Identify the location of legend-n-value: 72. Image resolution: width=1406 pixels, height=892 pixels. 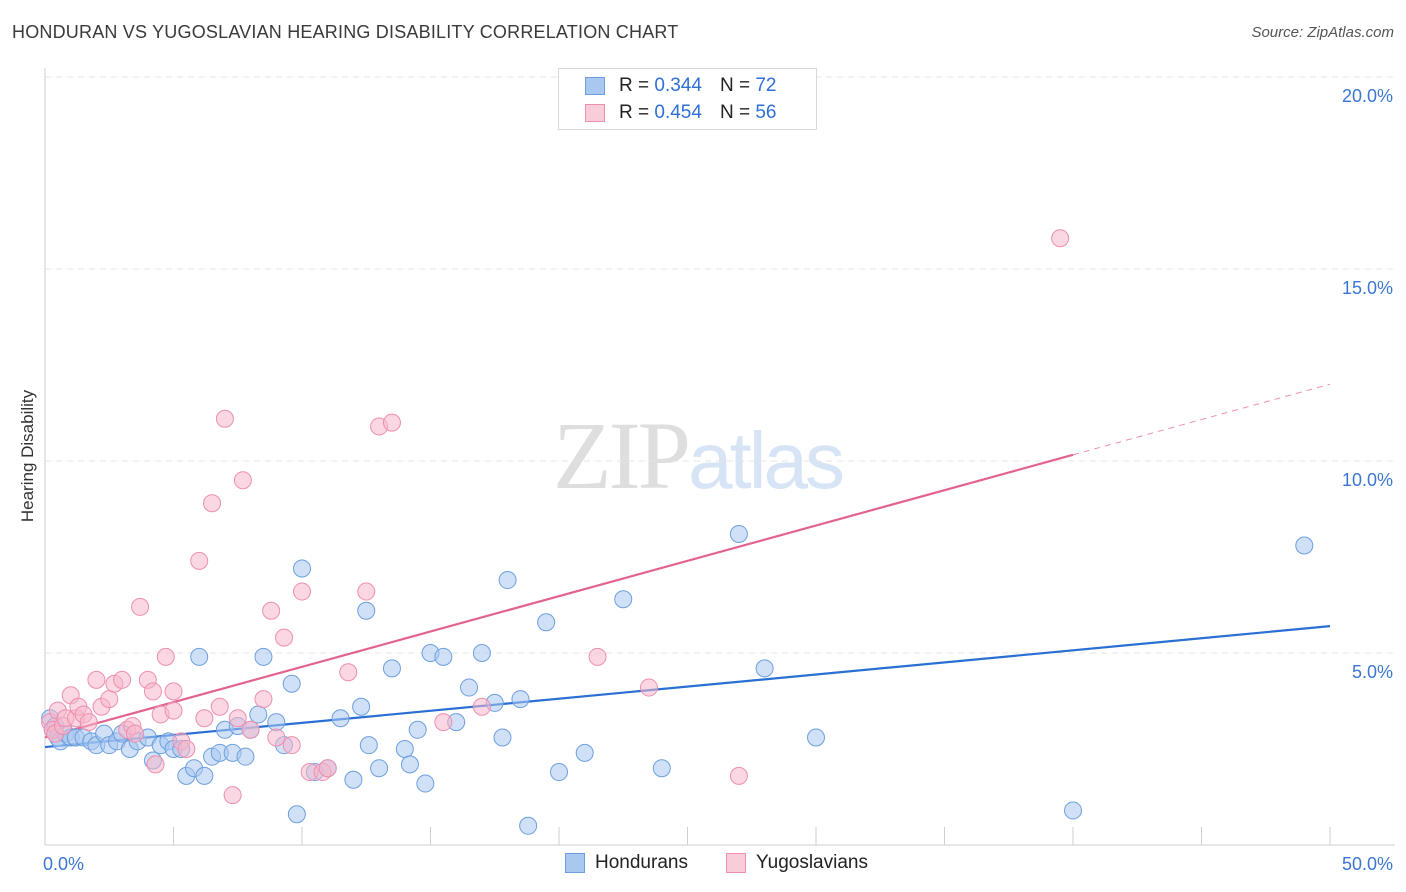
(766, 85).